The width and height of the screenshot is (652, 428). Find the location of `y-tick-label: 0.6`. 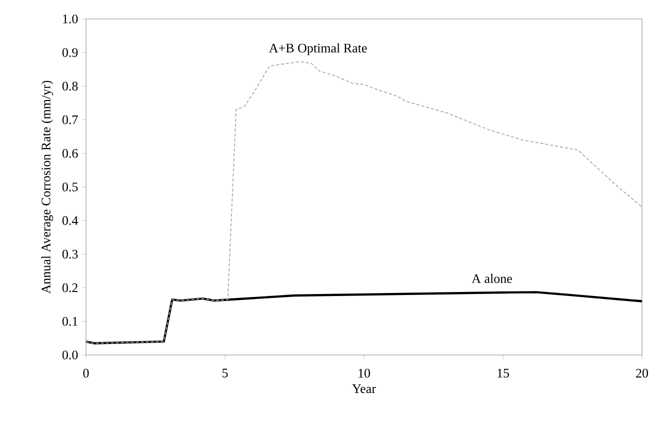

y-tick-label: 0.6 is located at coordinates (70, 153).